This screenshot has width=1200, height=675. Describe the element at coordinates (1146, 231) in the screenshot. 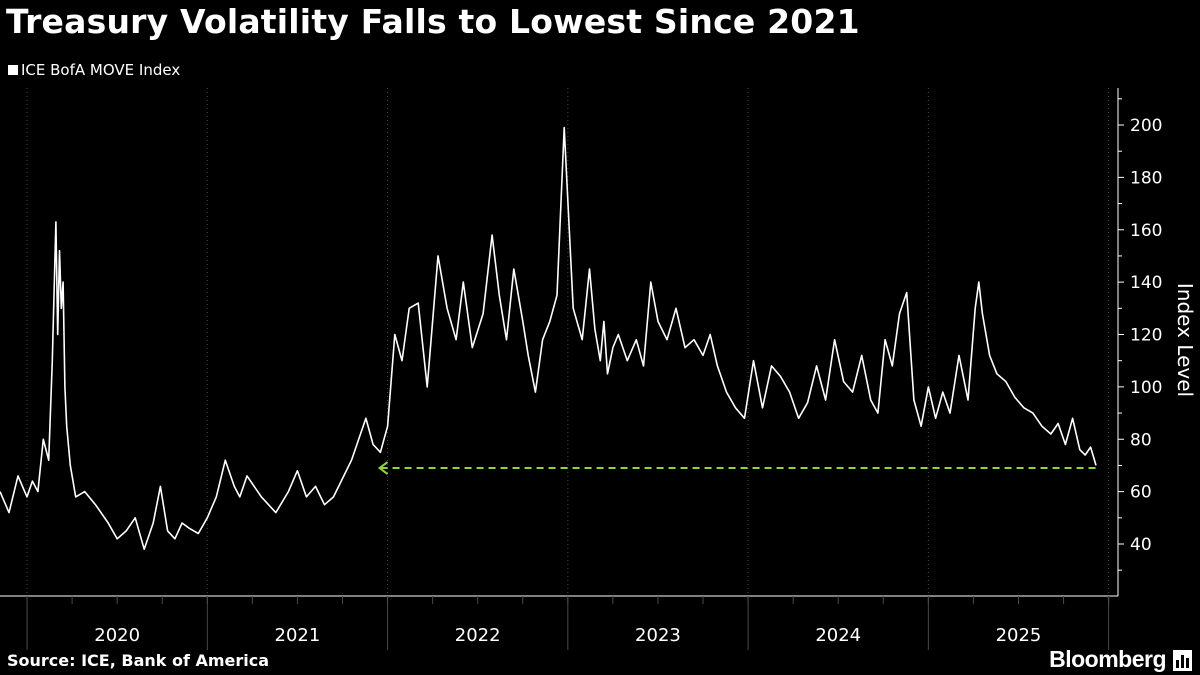

I see `y-tick-label: 160` at that location.